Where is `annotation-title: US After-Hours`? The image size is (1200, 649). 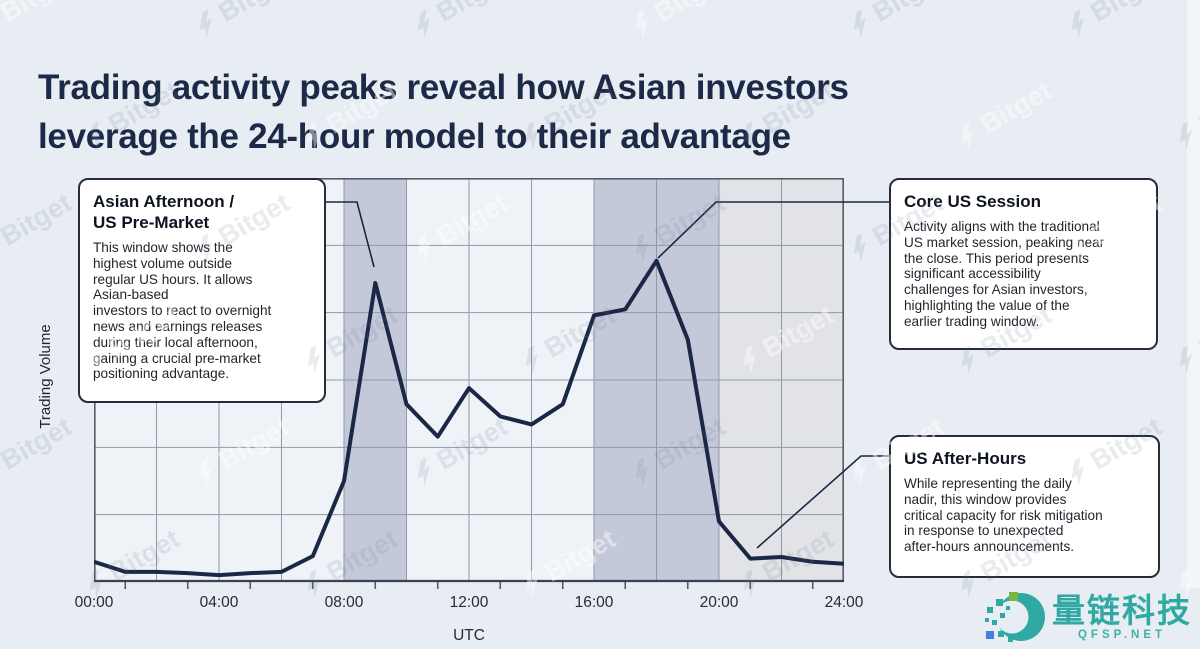 annotation-title: US After-Hours is located at coordinates (965, 458).